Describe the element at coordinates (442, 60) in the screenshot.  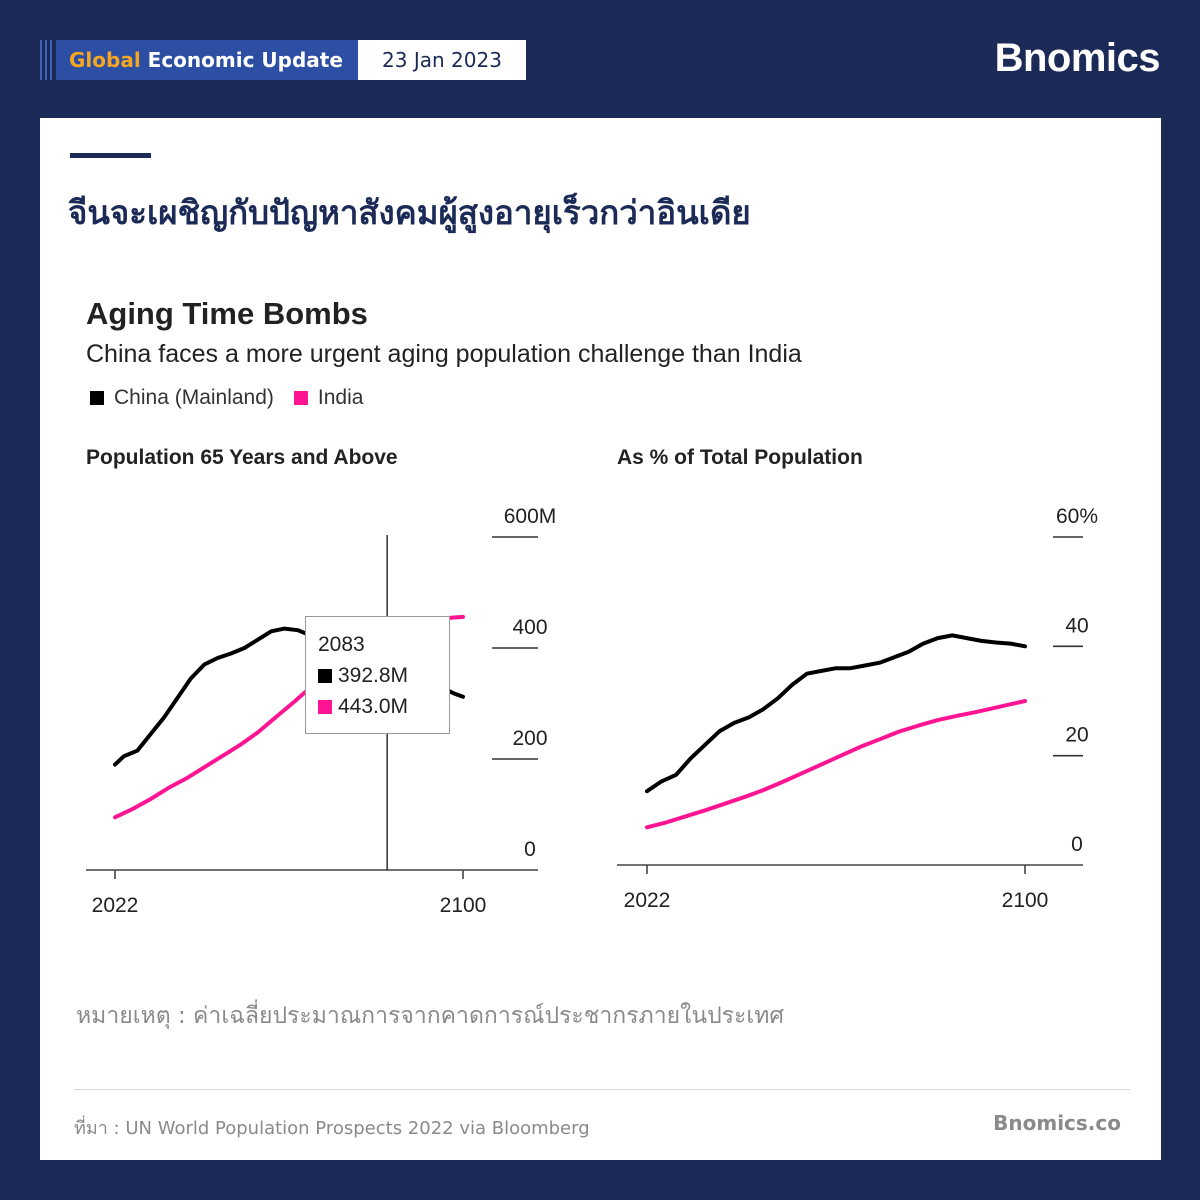
I see `date-tag: 23 Jan 2023` at that location.